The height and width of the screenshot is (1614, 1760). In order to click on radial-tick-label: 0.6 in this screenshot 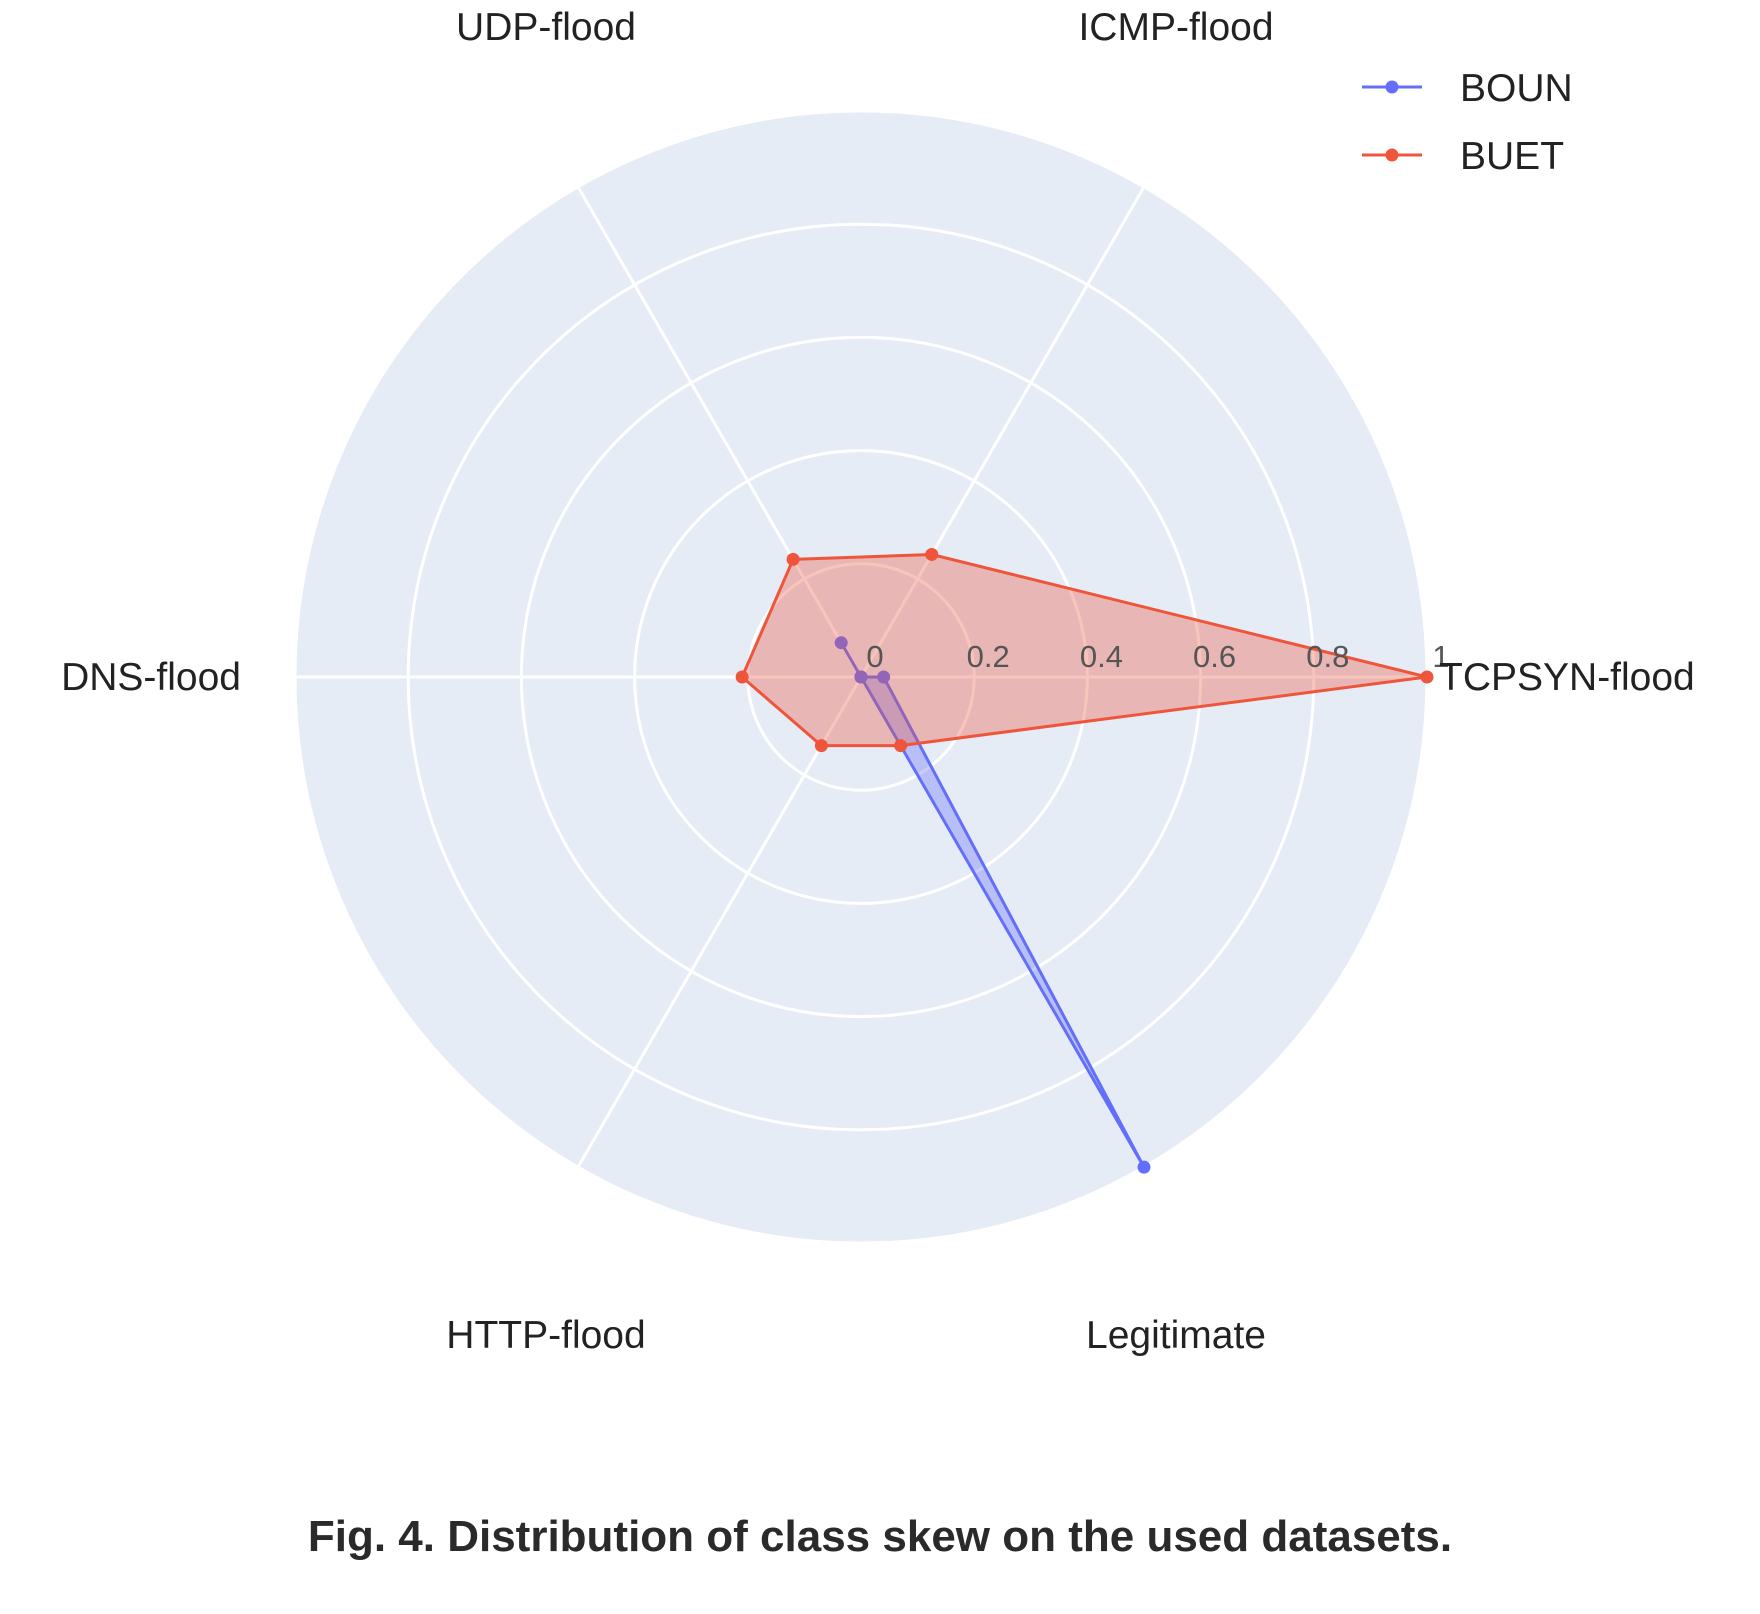, I will do `click(1214, 656)`.